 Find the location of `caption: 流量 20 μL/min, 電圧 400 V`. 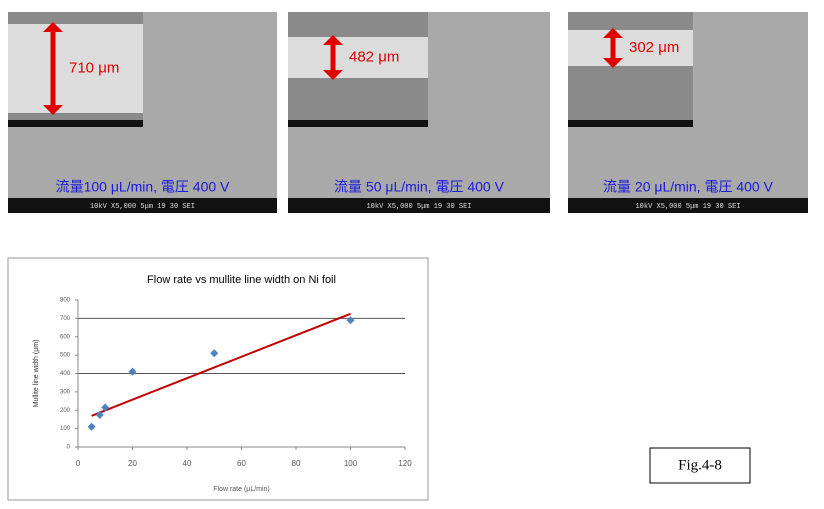

caption: 流量 20 μL/min, 電圧 400 V is located at coordinates (688, 187).